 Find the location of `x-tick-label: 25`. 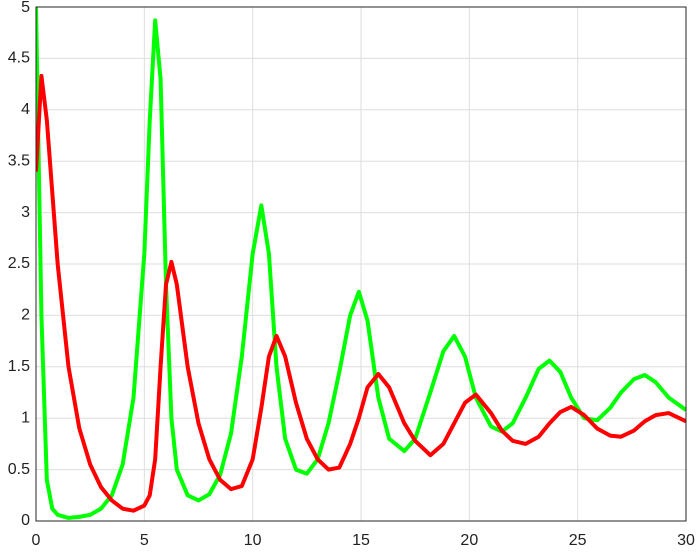

x-tick-label: 25 is located at coordinates (578, 540).